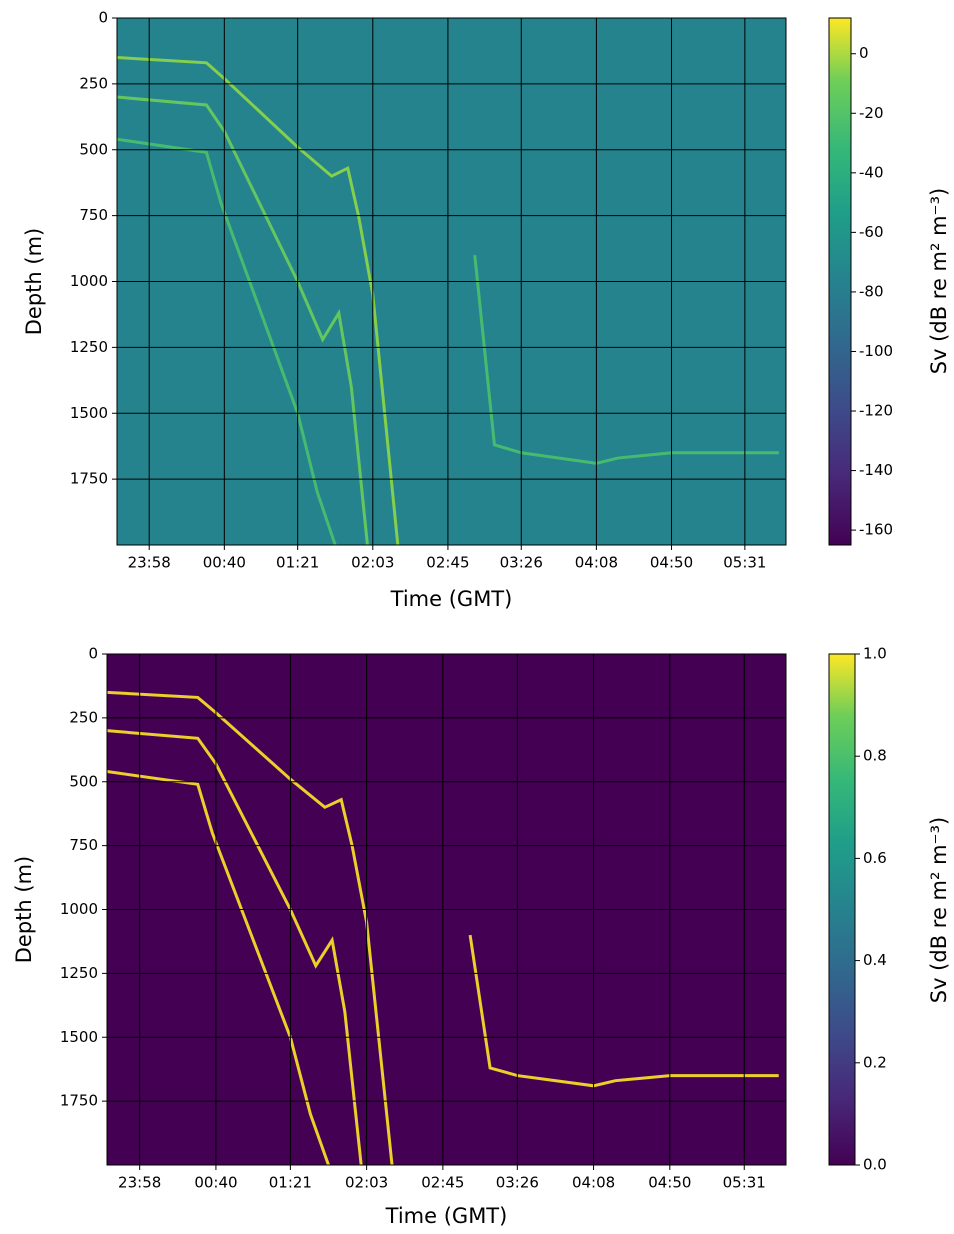 The height and width of the screenshot is (1234, 954). I want to click on colorbar-tick-label: 0.8, so click(875, 756).